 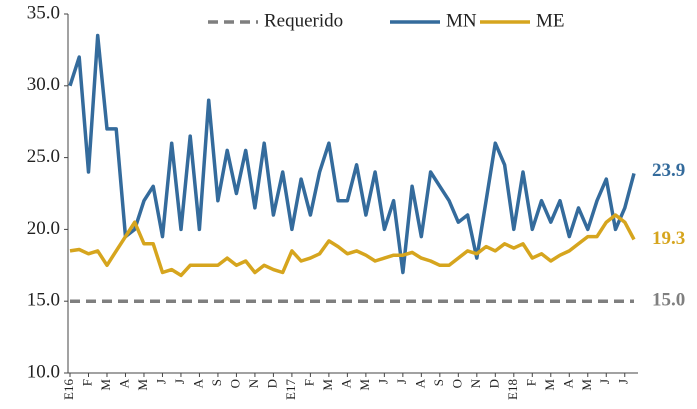 What do you see at coordinates (68, 389) in the screenshot?
I see `x-tick-label: E16` at bounding box center [68, 389].